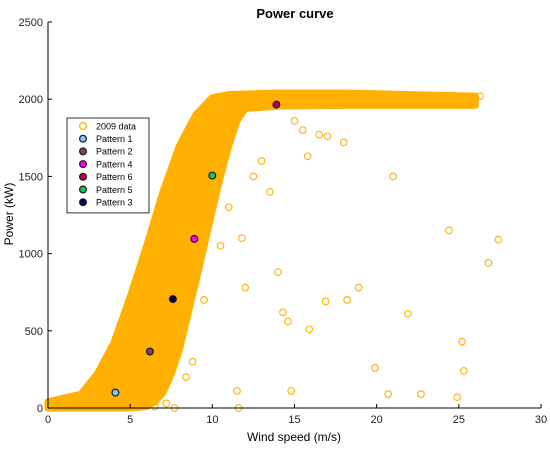 The image size is (550, 449). Describe the element at coordinates (34, 332) in the screenshot. I see `y-tick-label: 500` at that location.